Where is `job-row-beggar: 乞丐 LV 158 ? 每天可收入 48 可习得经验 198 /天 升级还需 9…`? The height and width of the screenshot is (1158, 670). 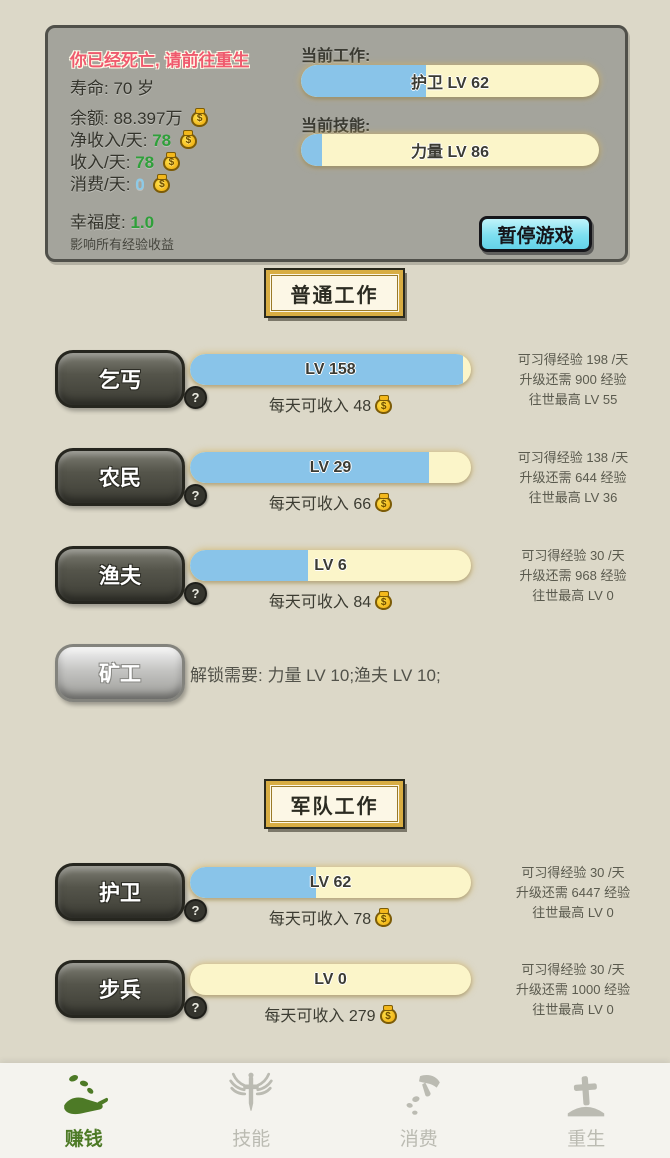 job-row-beggar: 乞丐 LV 158 ? 每天可收入 48 可习得经验 198 /天 升级还需 9… is located at coordinates (335, 389).